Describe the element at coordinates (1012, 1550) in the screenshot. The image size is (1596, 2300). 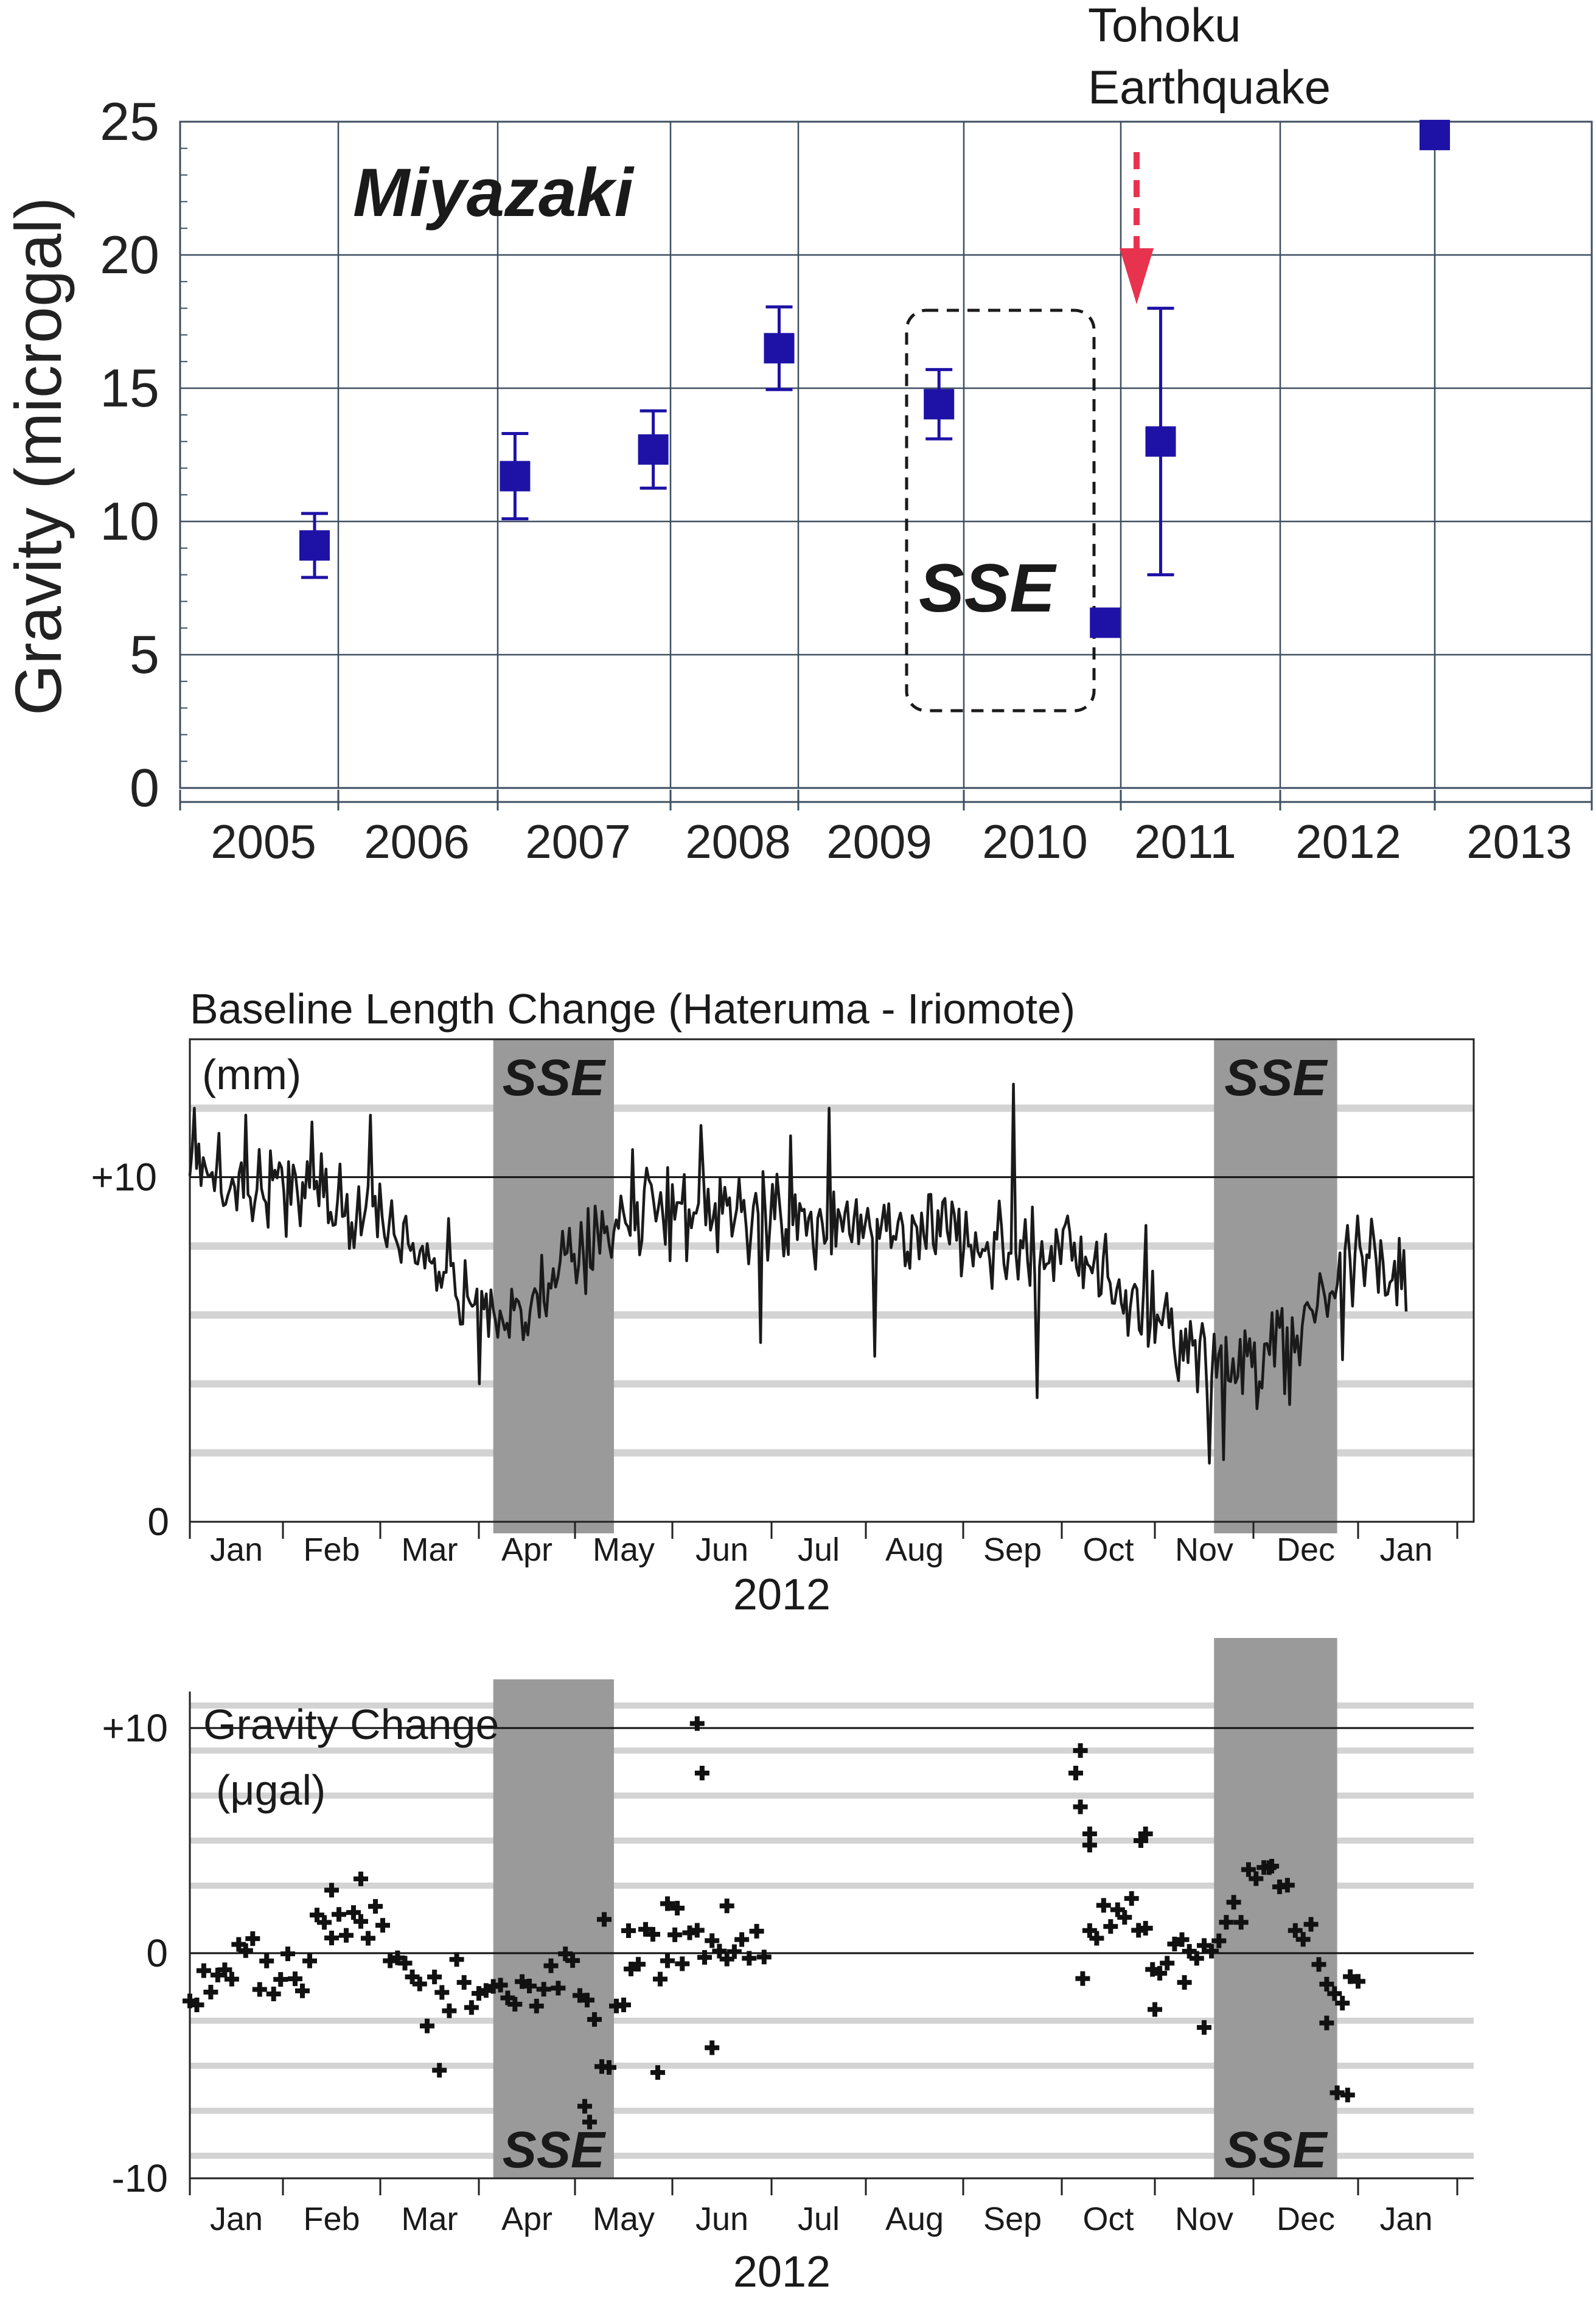
I see `middle-x-tick-label: Sep` at that location.